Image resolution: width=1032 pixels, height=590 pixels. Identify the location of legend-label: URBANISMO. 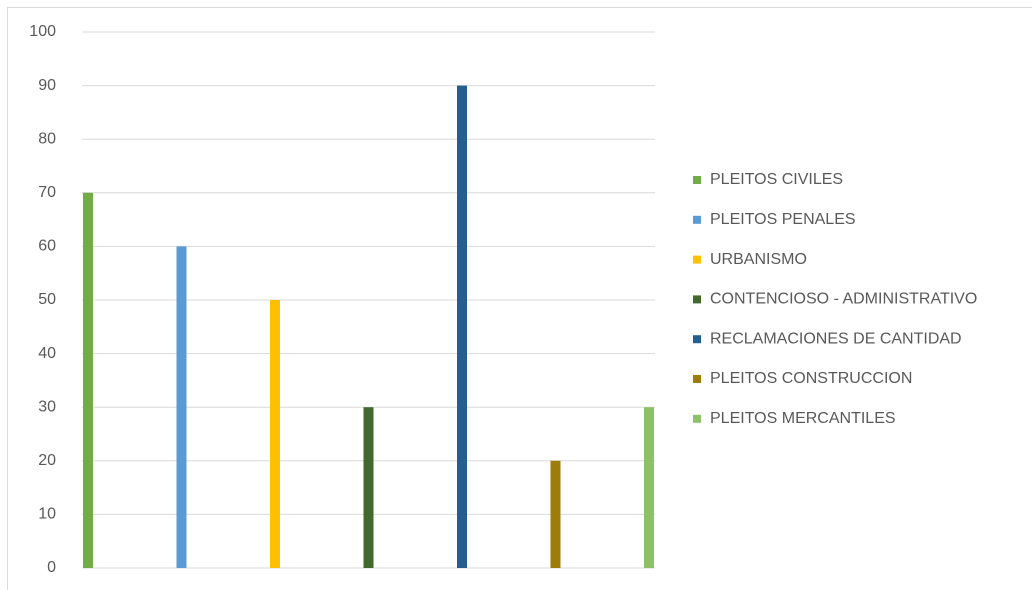
(758, 259).